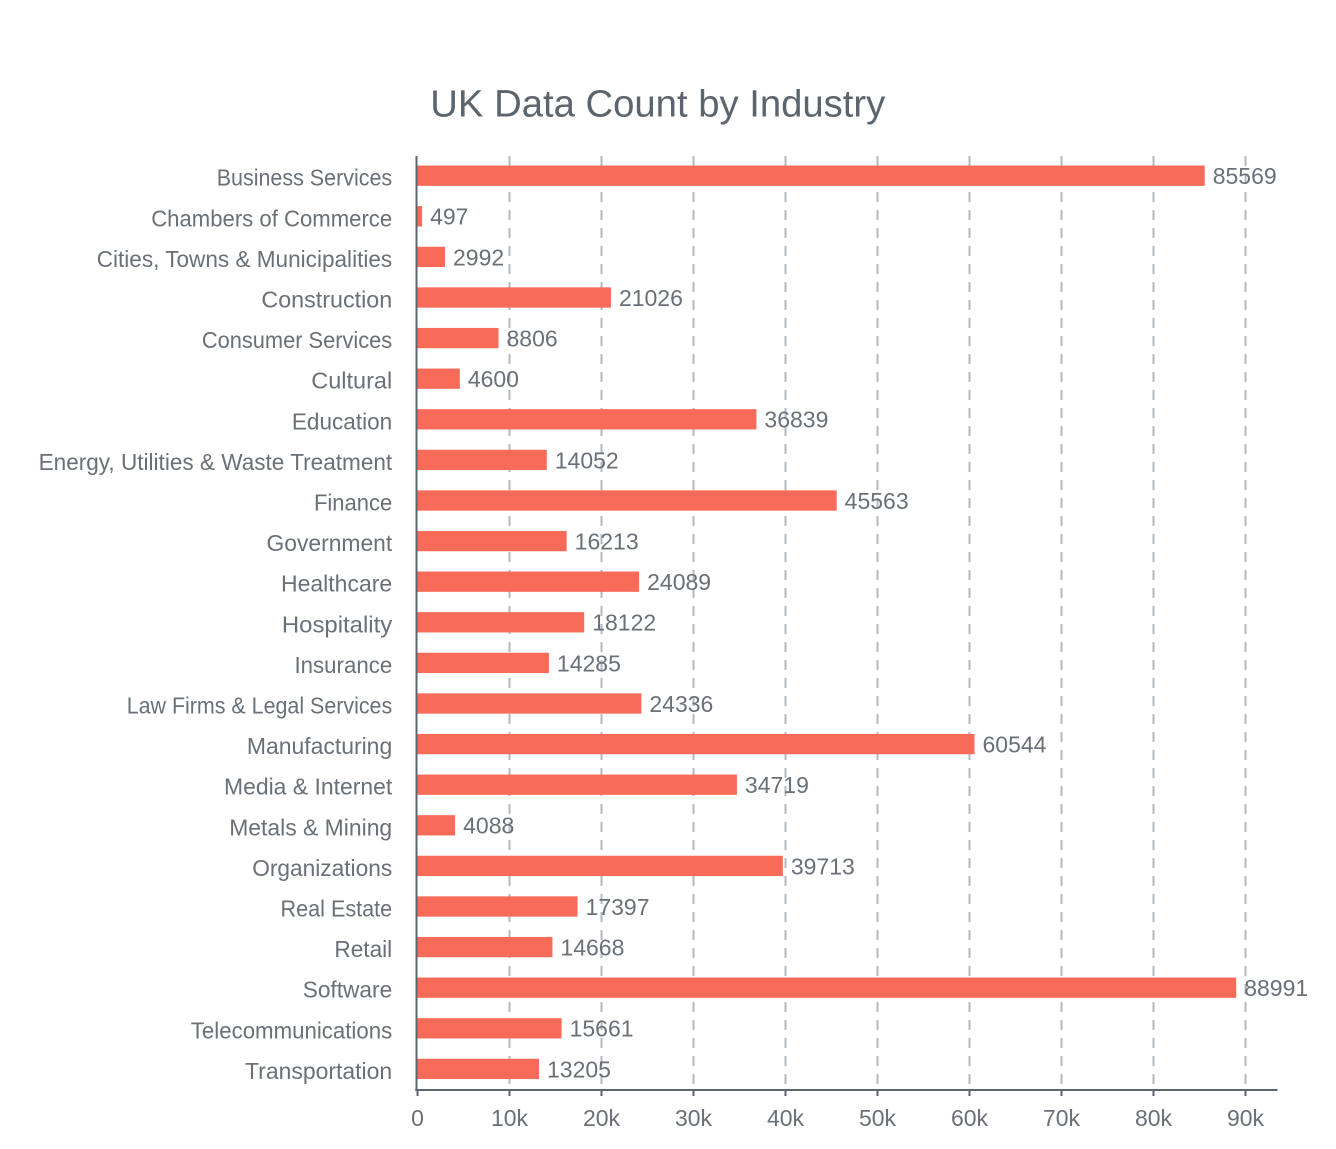 This screenshot has width=1336, height=1149. I want to click on svg-text: Business Services, so click(305, 178).